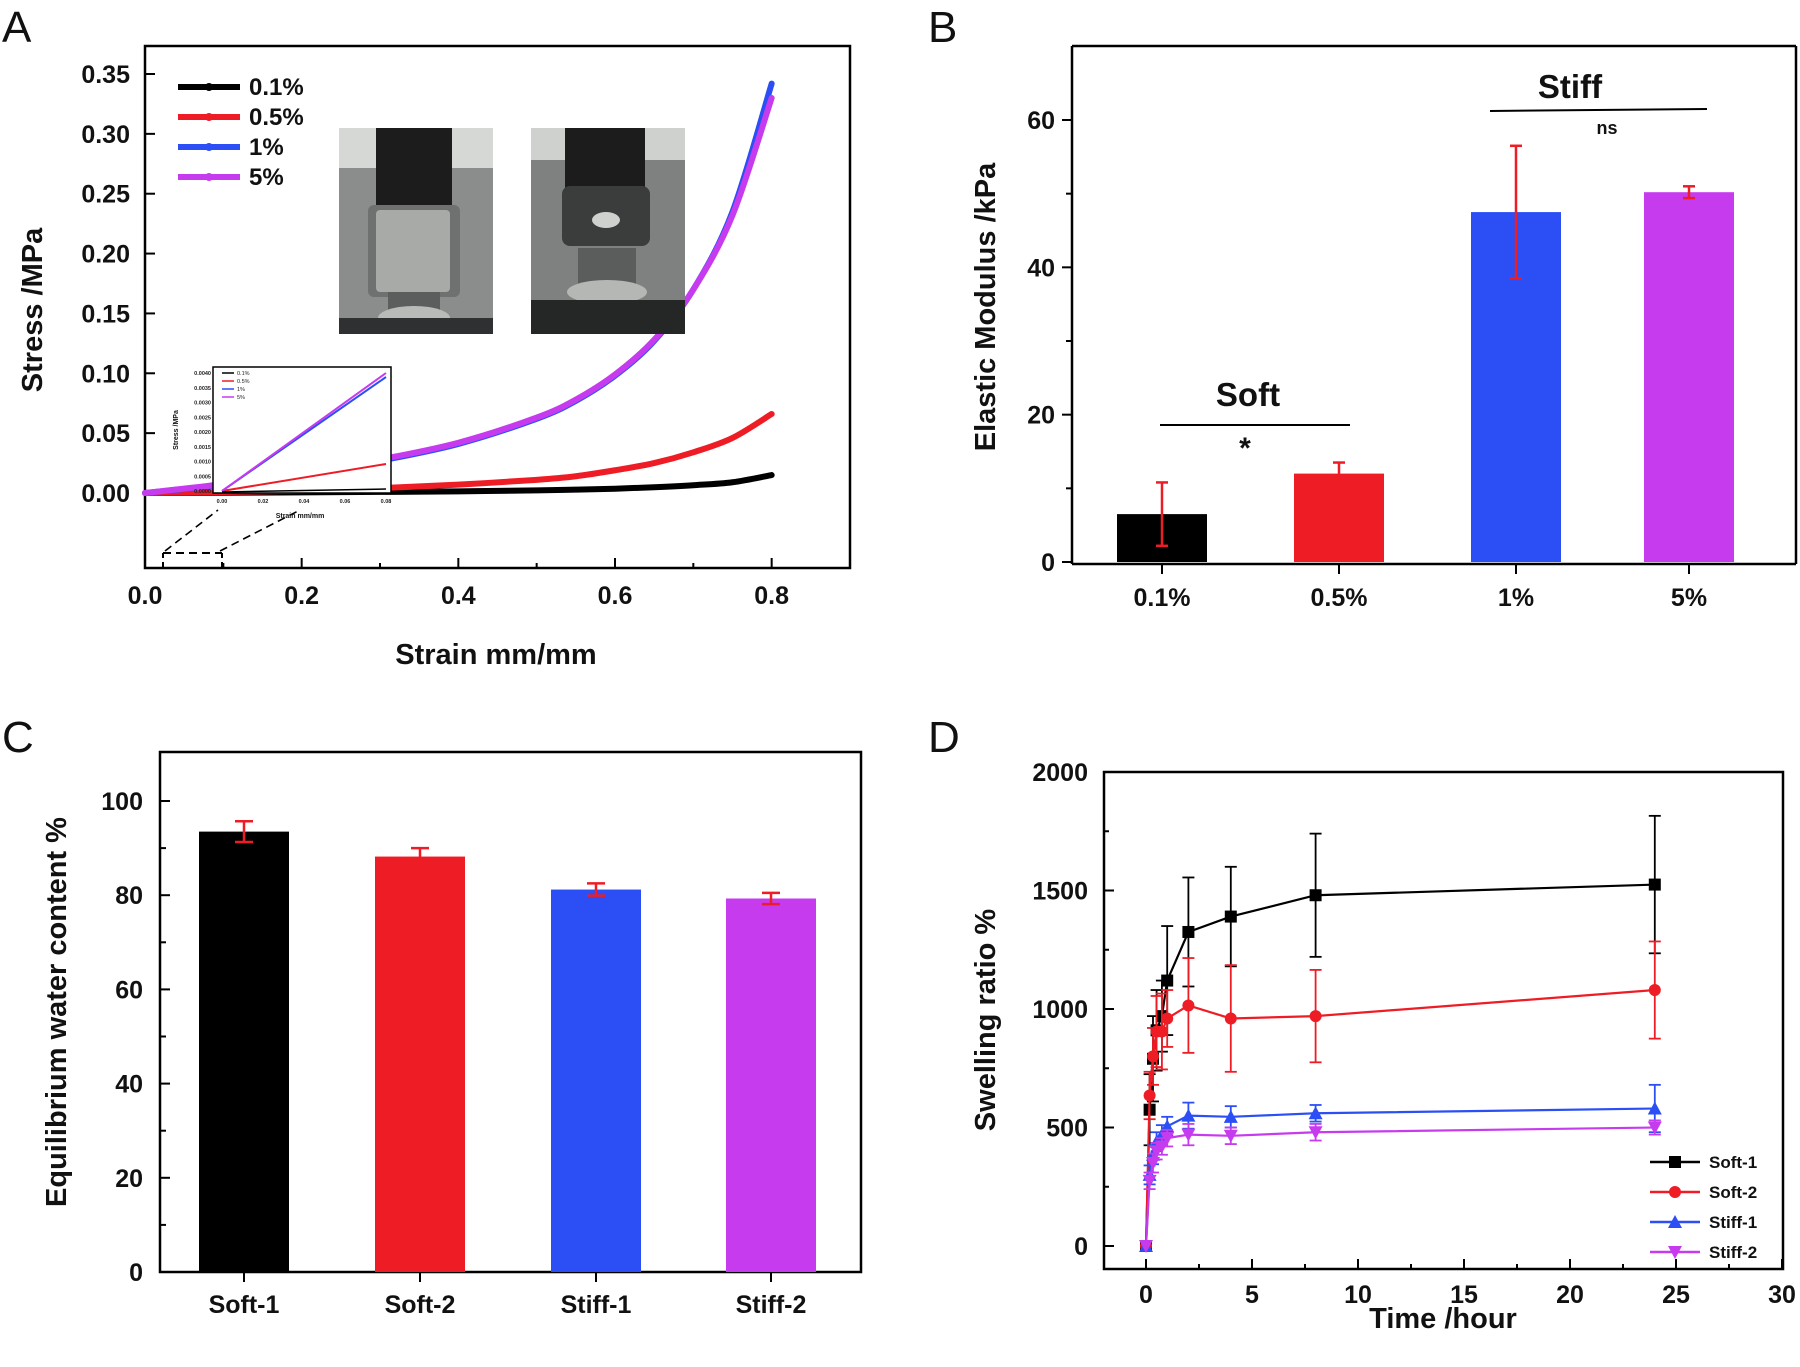 Image resolution: width=1800 pixels, height=1367 pixels. Describe the element at coordinates (1733, 1162) in the screenshot. I see `panel-d-legend-label: Soft-1` at that location.